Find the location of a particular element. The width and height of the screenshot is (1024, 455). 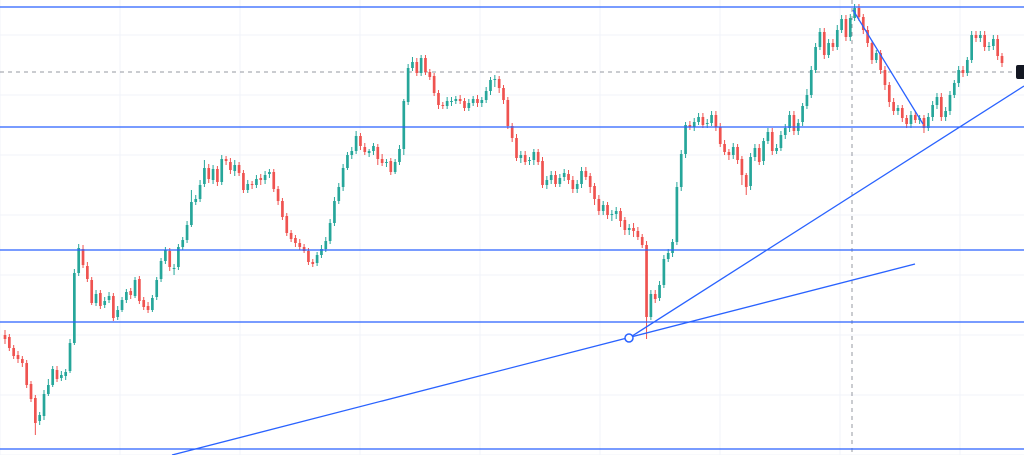

trendline-pullback-line is located at coordinates (888, 67).